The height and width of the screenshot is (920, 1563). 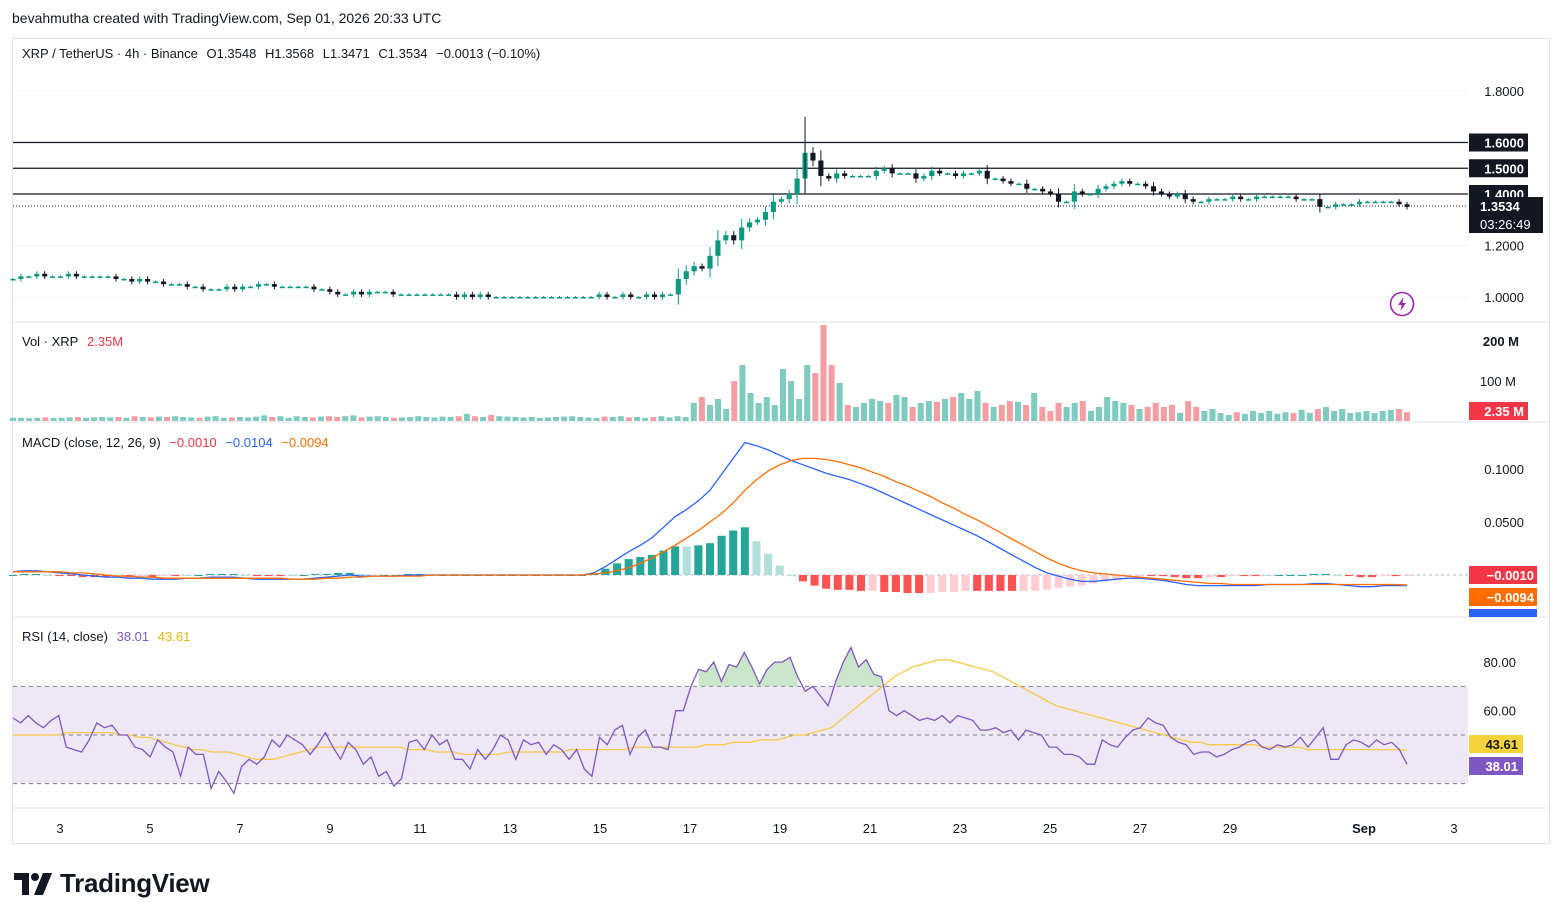 I want to click on rsi-line, so click(x=710, y=720).